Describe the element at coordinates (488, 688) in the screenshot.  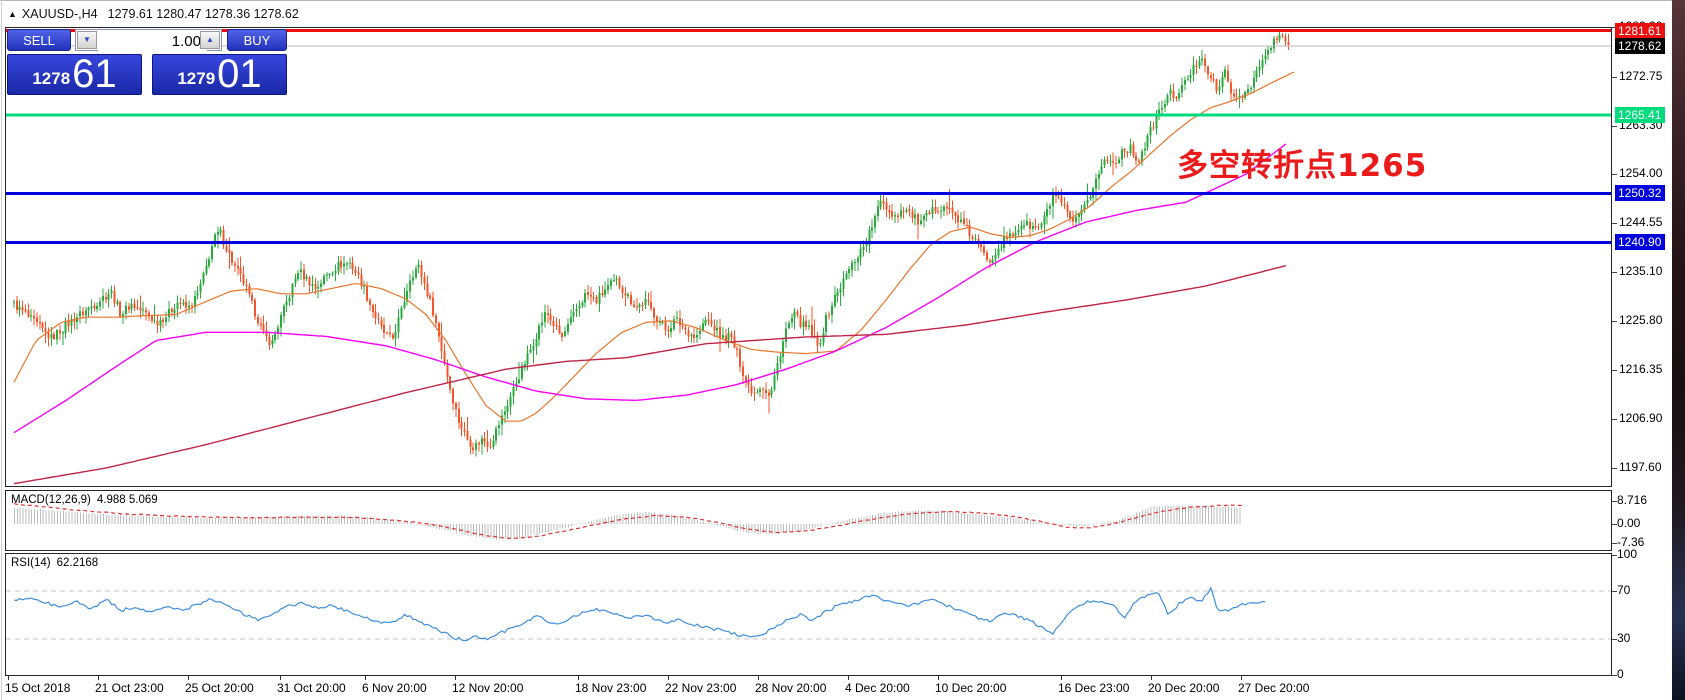
I see `time-axis-label: 12 Nov 20:00` at that location.